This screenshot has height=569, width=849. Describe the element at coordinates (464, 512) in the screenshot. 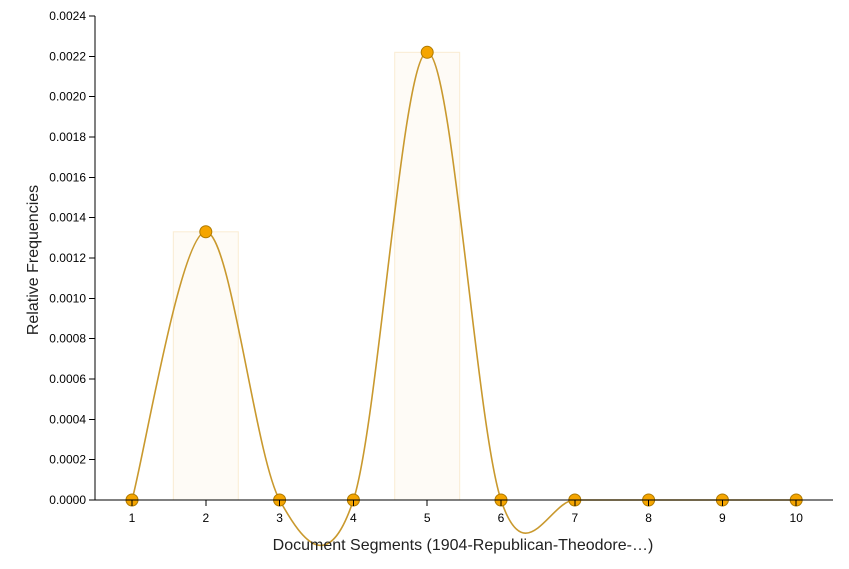

I see `x-axis: 1 2 3 4 5 6 7 8 9 10` at that location.